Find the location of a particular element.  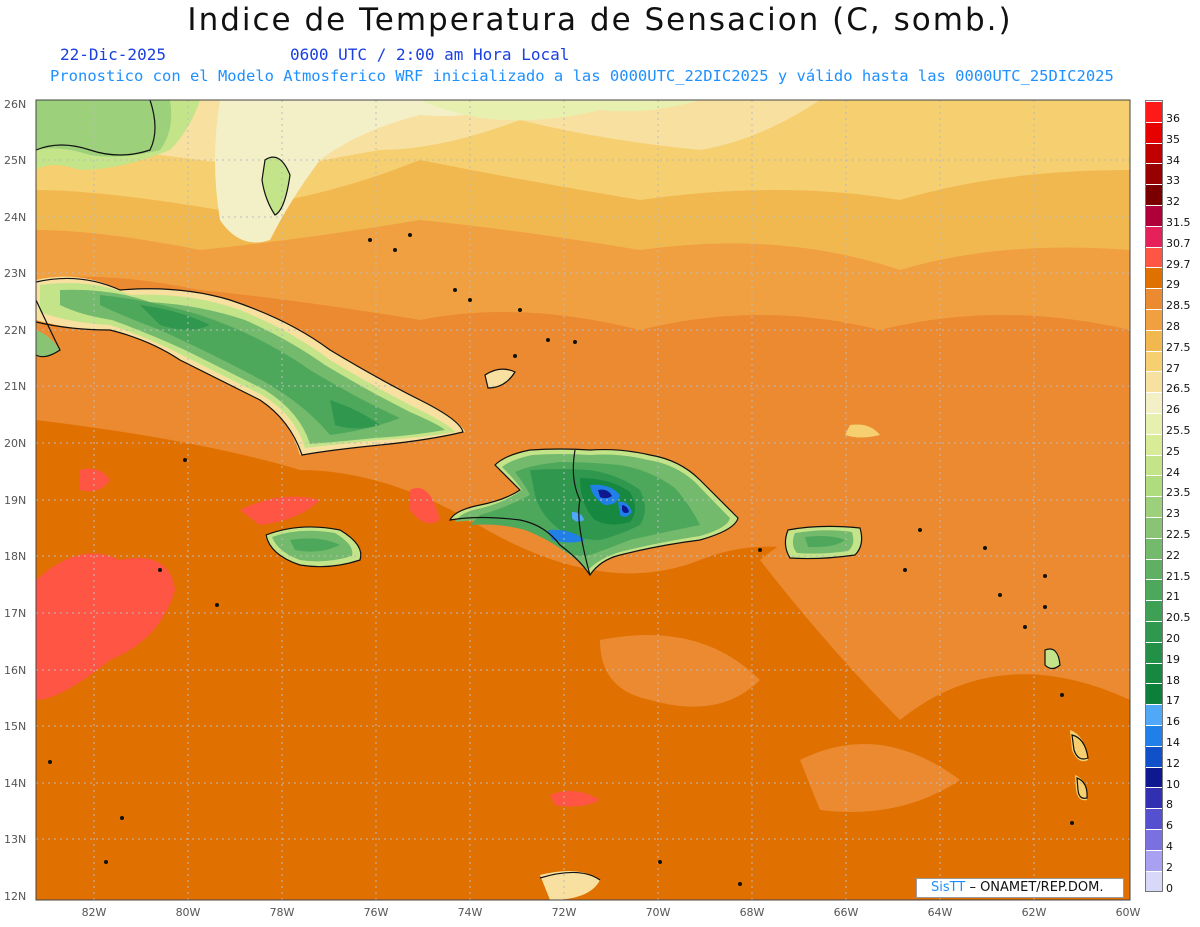

lon-label: 74W is located at coordinates (470, 912).